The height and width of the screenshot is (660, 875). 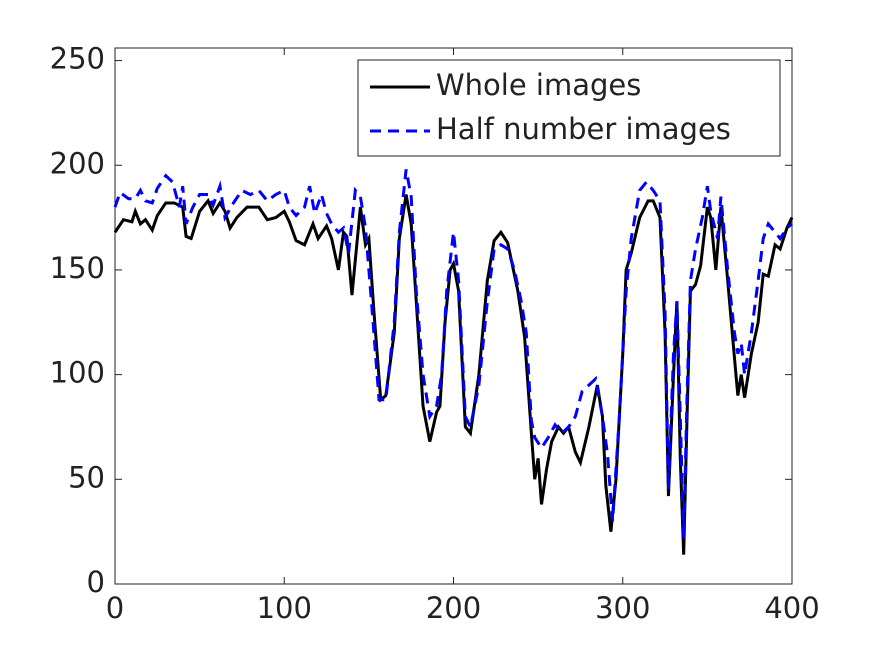 I want to click on y-tick-label: 100, so click(x=77, y=373).